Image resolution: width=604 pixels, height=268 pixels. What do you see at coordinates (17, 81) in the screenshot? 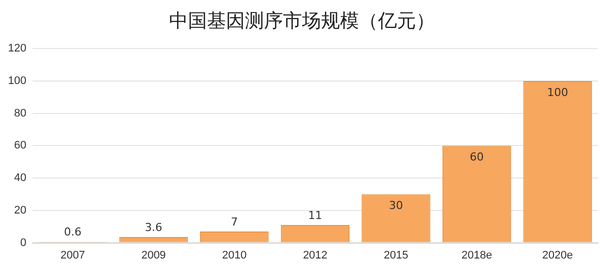
I see `y-tick-label: 100` at bounding box center [17, 81].